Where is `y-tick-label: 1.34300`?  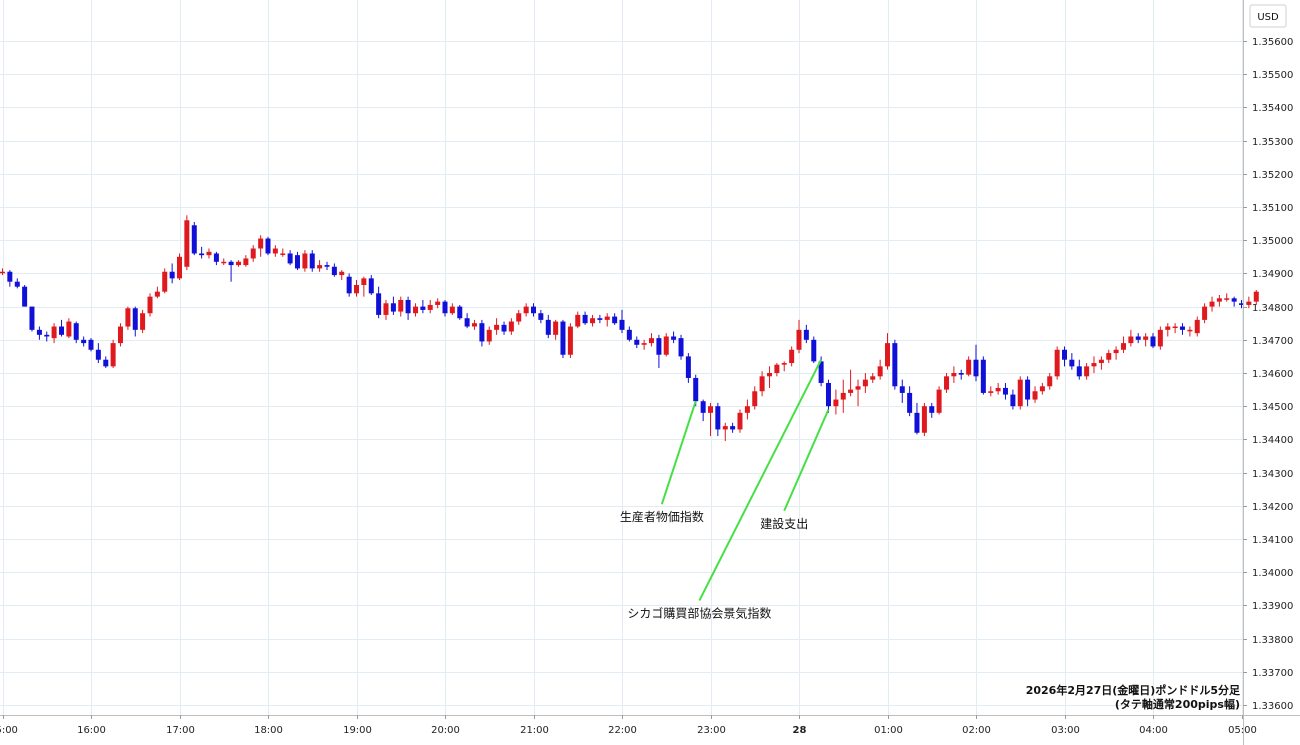
y-tick-label: 1.34300 is located at coordinates (1272, 474).